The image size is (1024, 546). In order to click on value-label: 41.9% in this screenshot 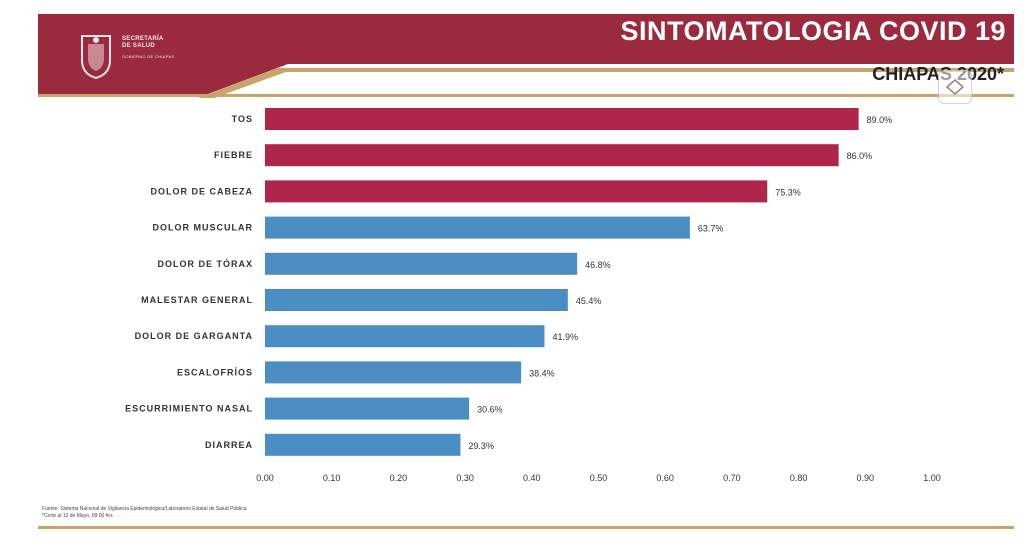, I will do `click(565, 337)`.